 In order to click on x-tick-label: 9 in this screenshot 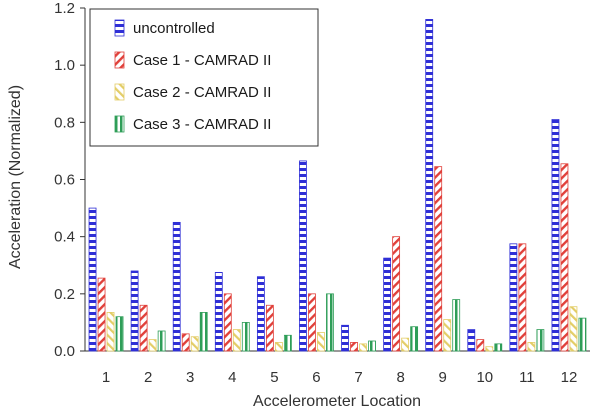, I will do `click(443, 377)`.